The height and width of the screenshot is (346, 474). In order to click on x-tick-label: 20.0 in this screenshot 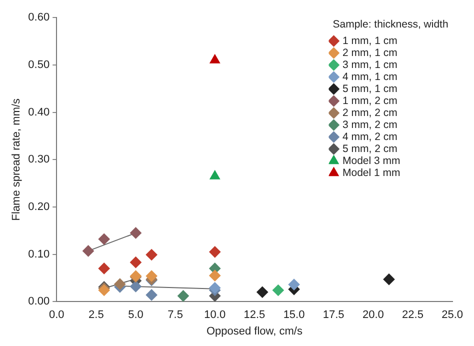, I will do `click(373, 315)`.